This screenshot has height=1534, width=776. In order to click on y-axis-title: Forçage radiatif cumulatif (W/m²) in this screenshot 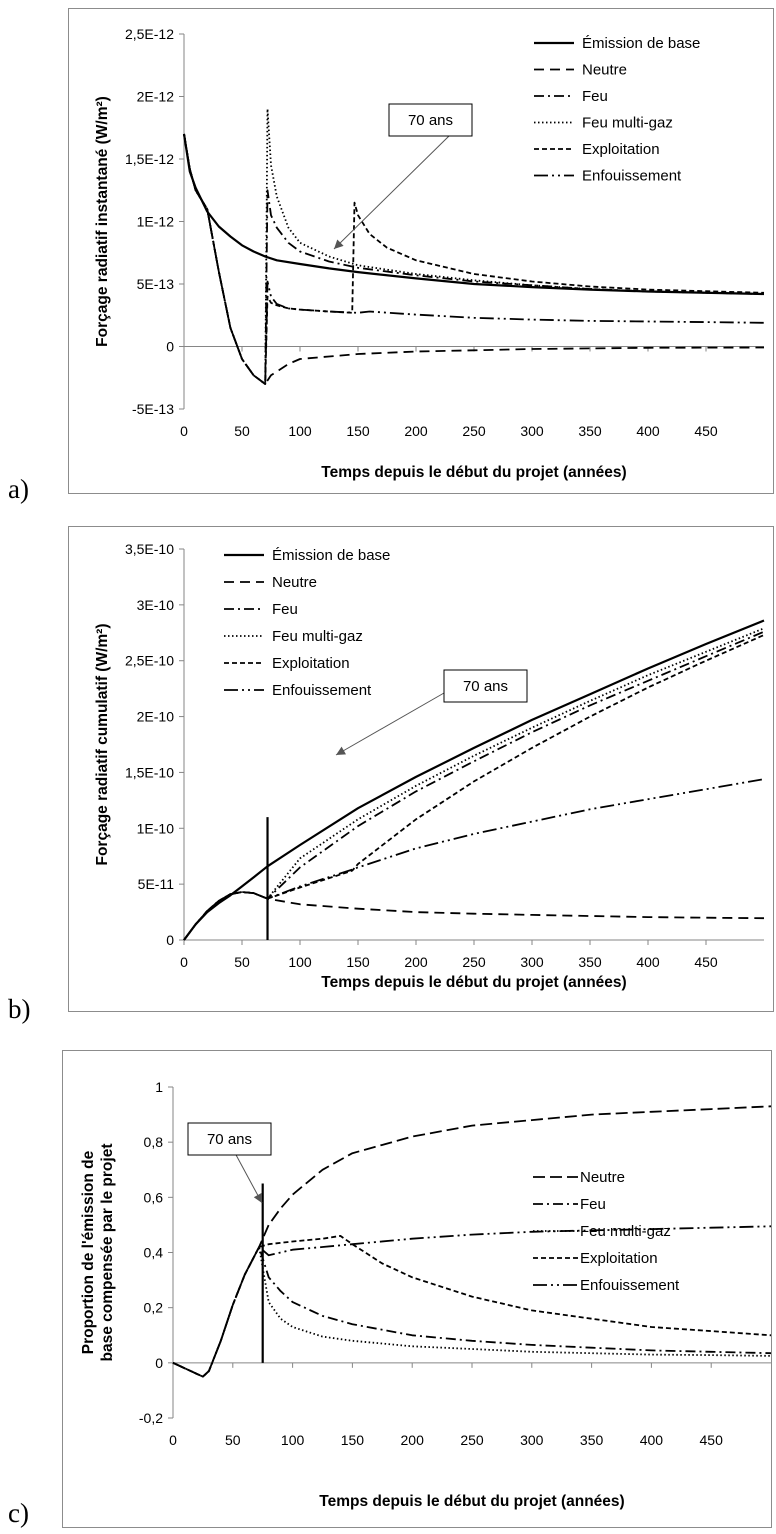, I will do `click(102, 745)`.